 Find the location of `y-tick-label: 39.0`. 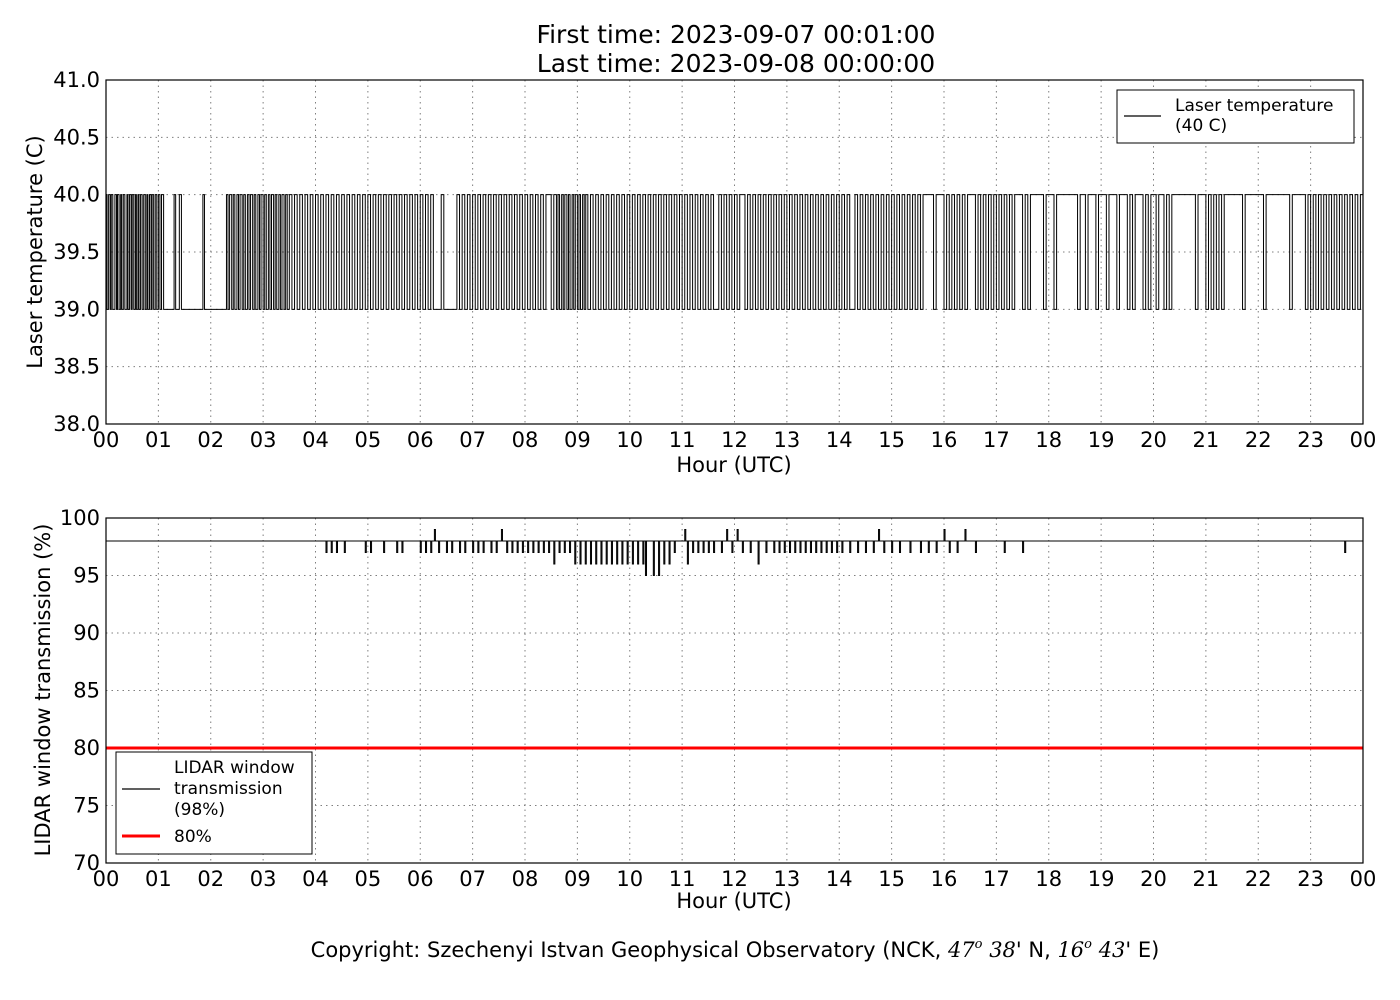

y-tick-label: 39.0 is located at coordinates (76, 309).